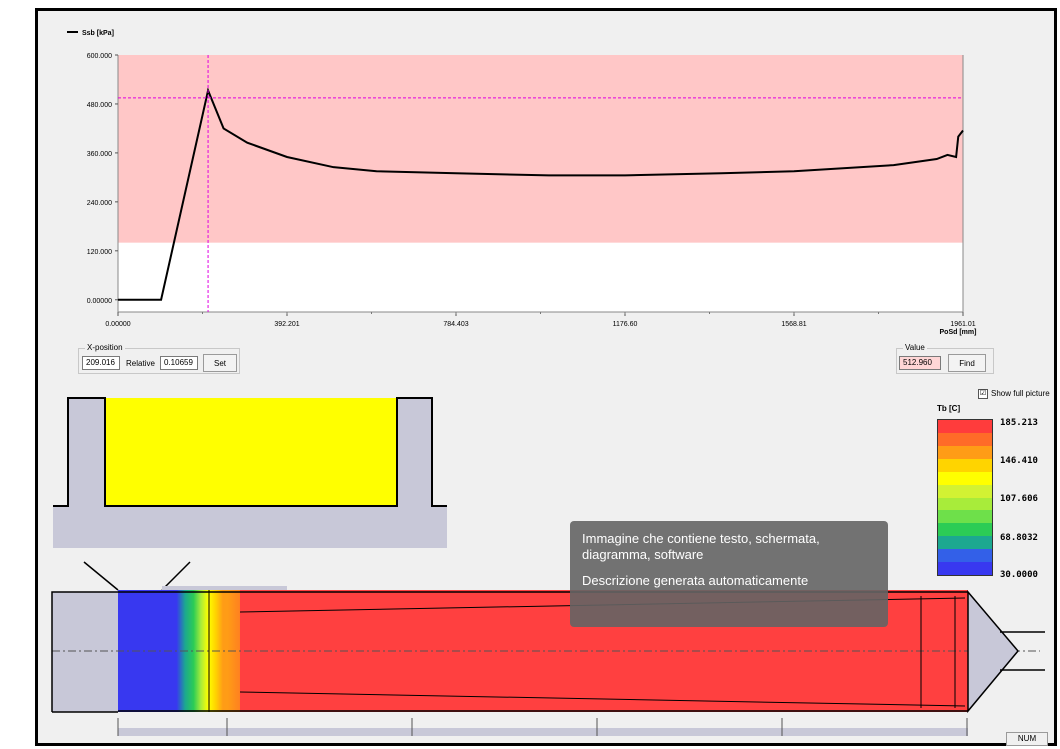  I want to click on legend-label-4: 30.0000, so click(1019, 575).